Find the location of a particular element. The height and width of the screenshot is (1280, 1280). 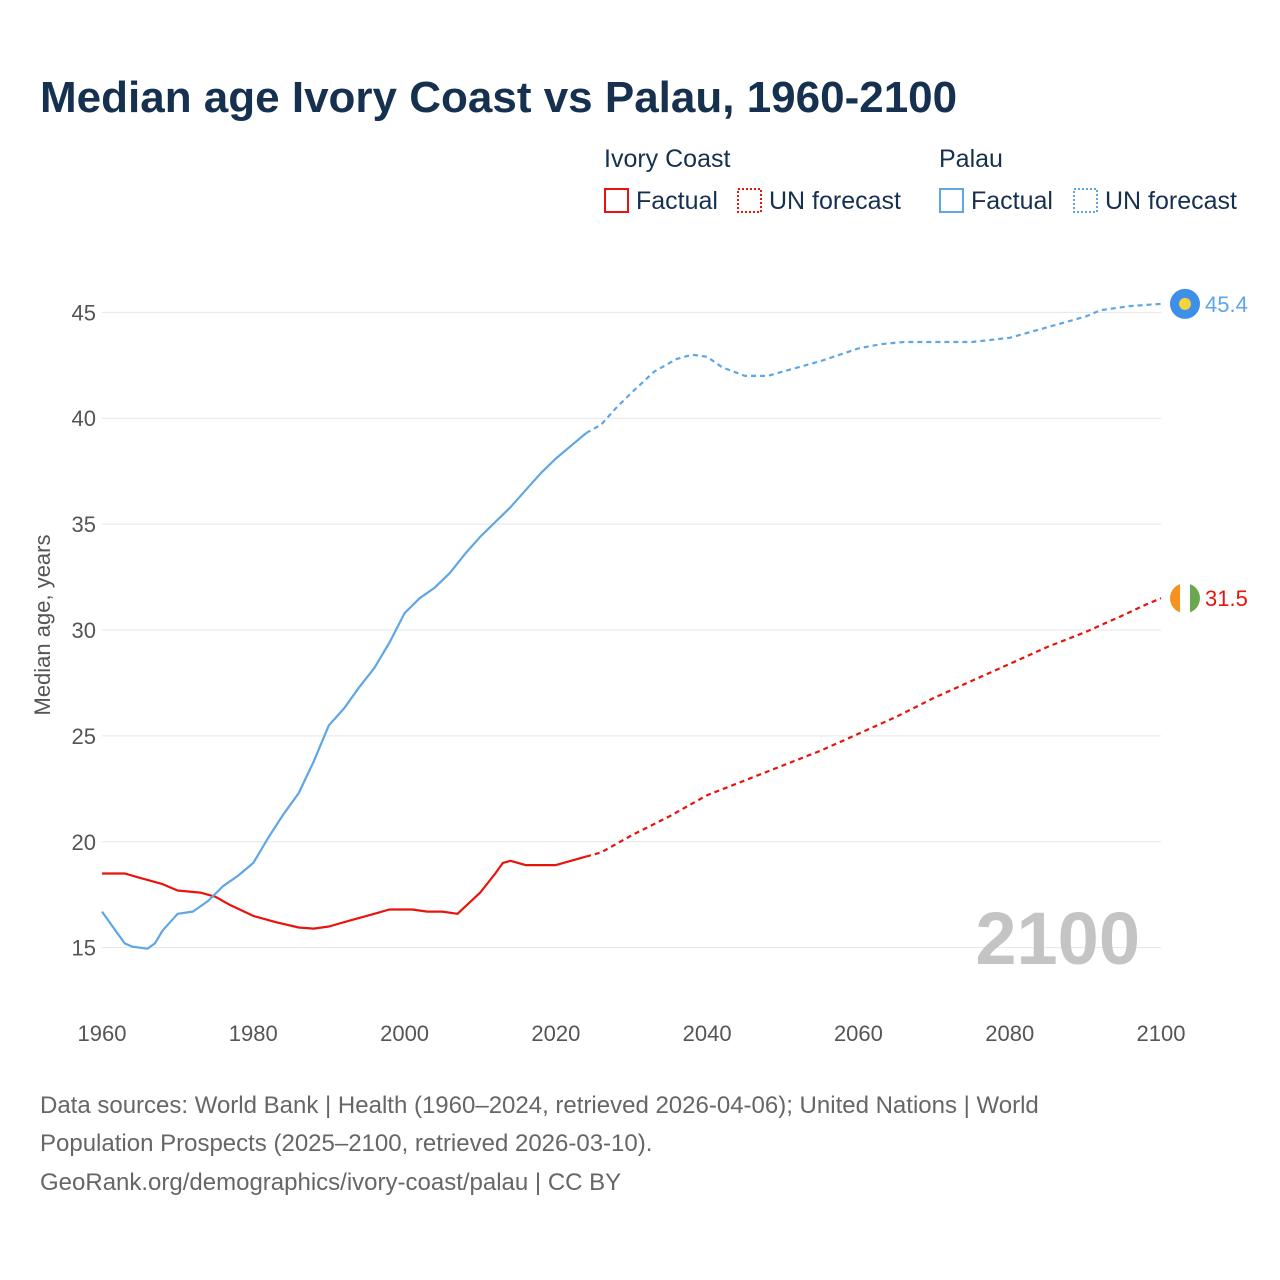

x-tick-label: 2040 is located at coordinates (707, 1033).